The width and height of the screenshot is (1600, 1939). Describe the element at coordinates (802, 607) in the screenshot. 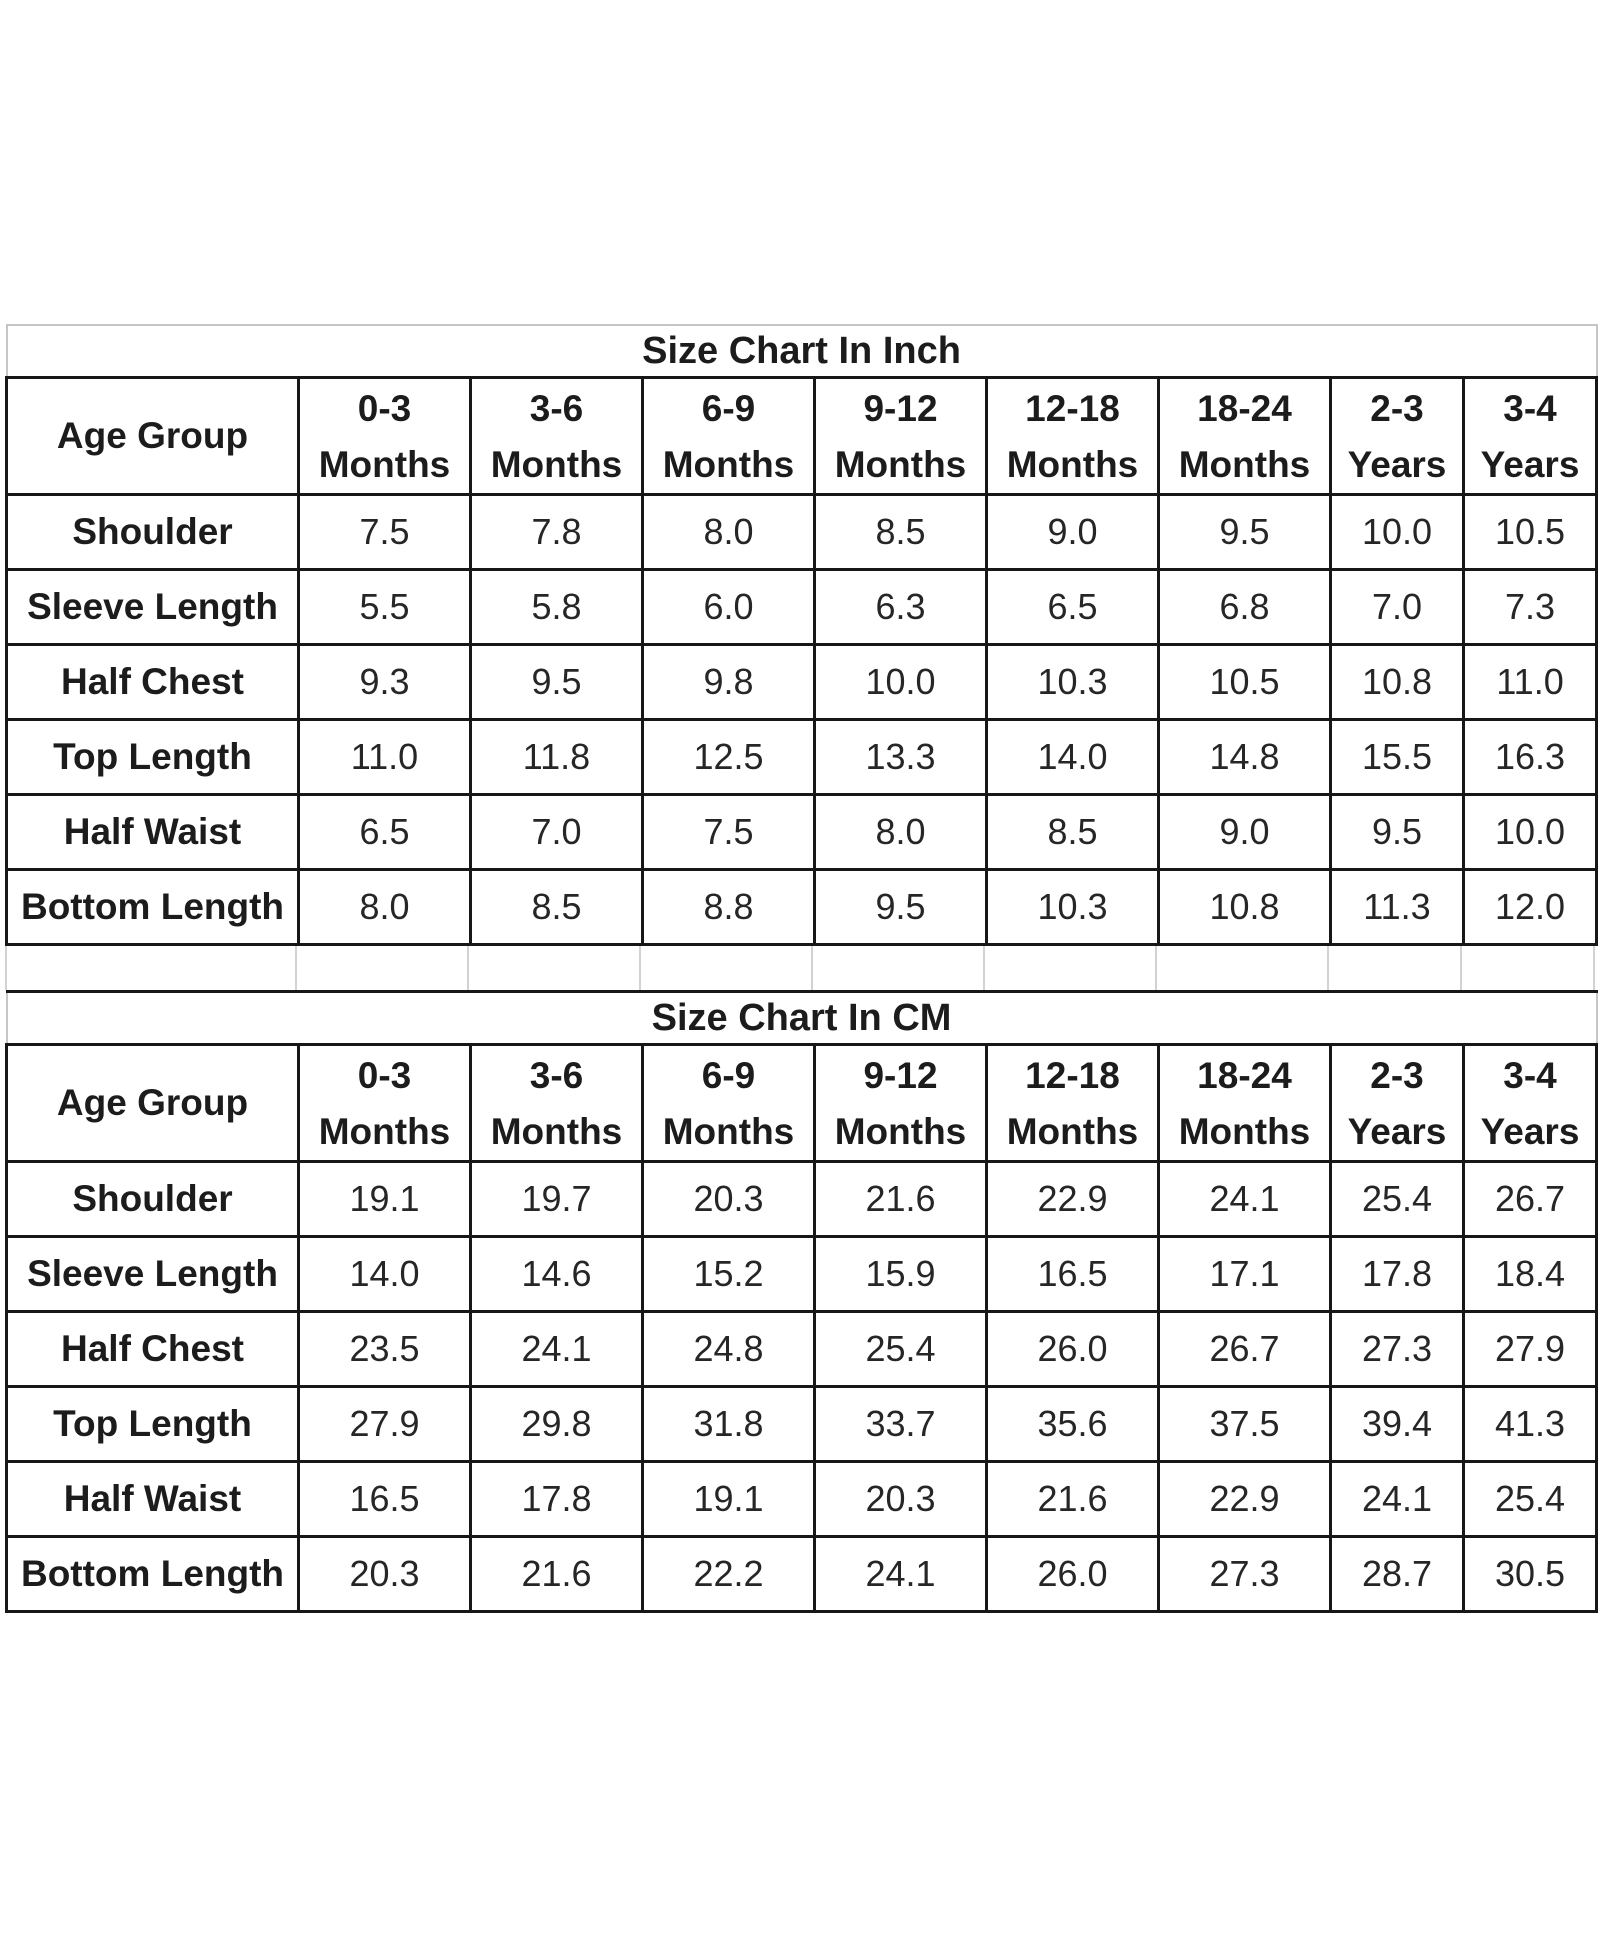

I see `table-row: Sleeve Length 5.5 5.8 6.0 6.3 6.5 6.8 7.0 7.3` at that location.